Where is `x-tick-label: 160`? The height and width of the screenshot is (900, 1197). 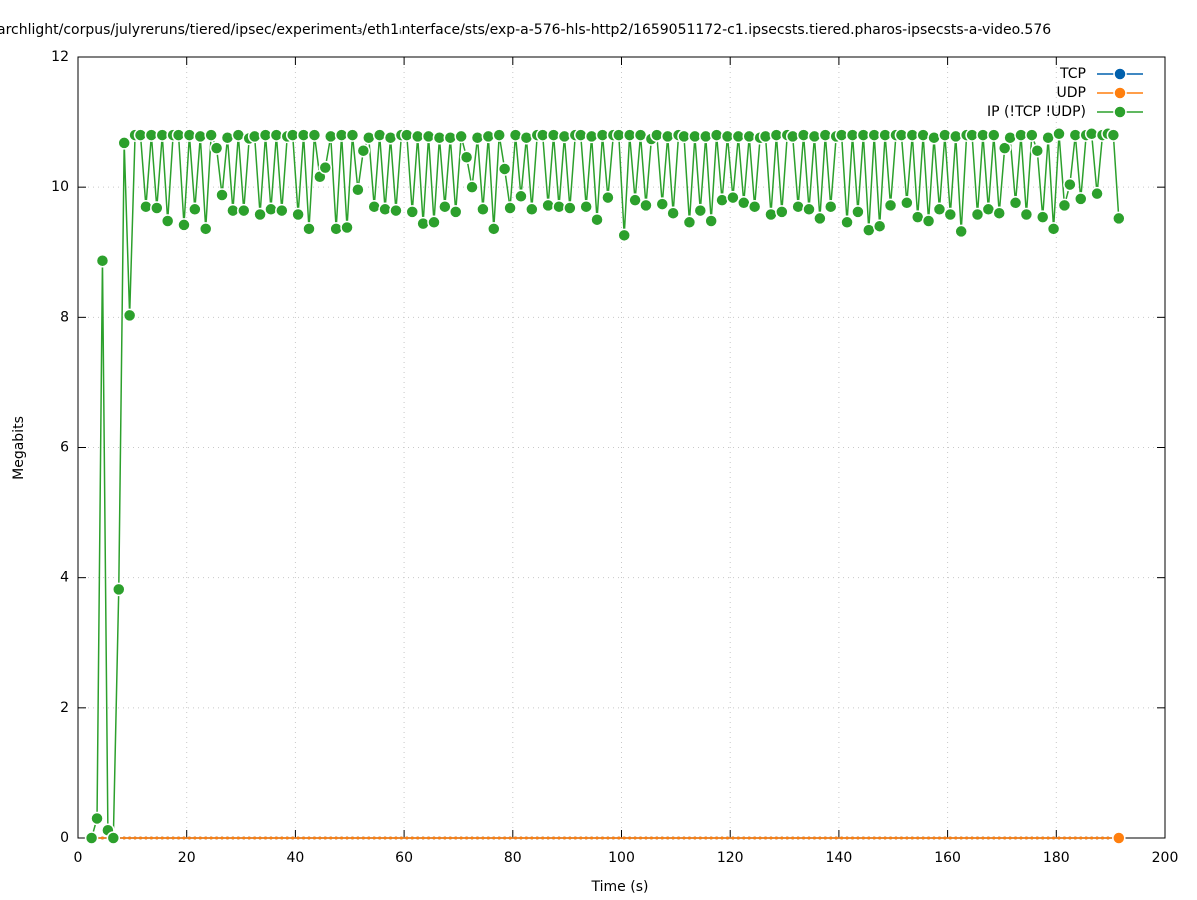
x-tick-label: 160 is located at coordinates (947, 858).